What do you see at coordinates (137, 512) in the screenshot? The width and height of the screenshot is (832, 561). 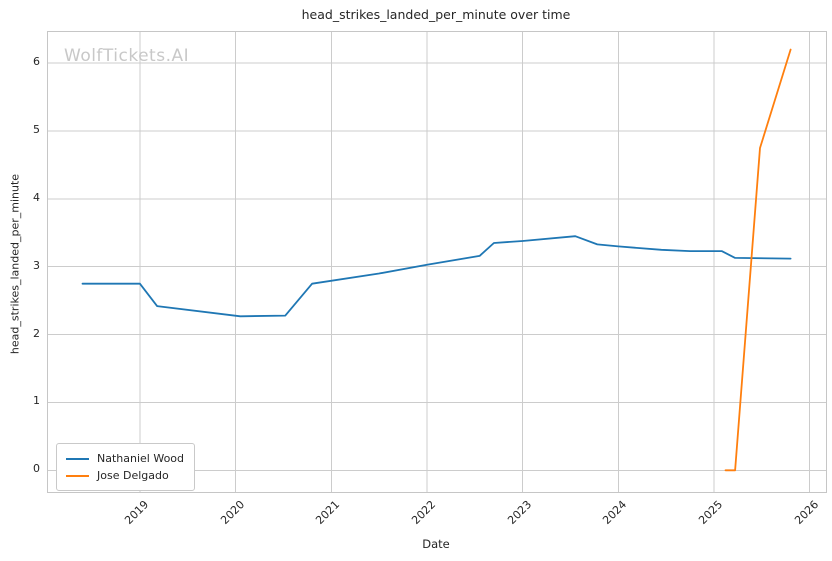 I see `x-tick-label-2019: 2019` at bounding box center [137, 512].